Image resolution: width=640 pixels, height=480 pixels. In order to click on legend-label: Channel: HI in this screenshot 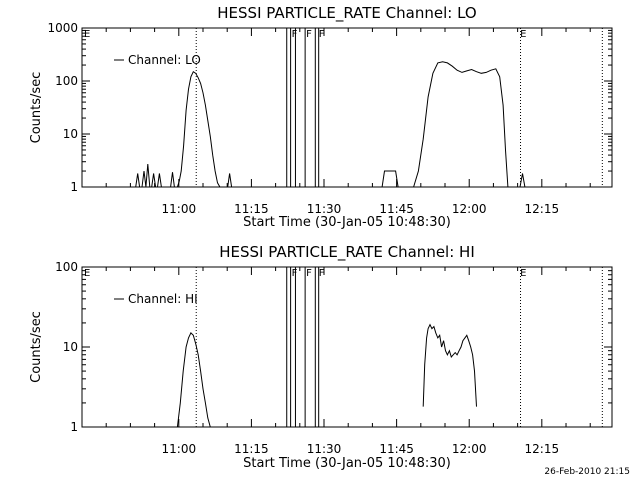, I will do `click(163, 299)`.